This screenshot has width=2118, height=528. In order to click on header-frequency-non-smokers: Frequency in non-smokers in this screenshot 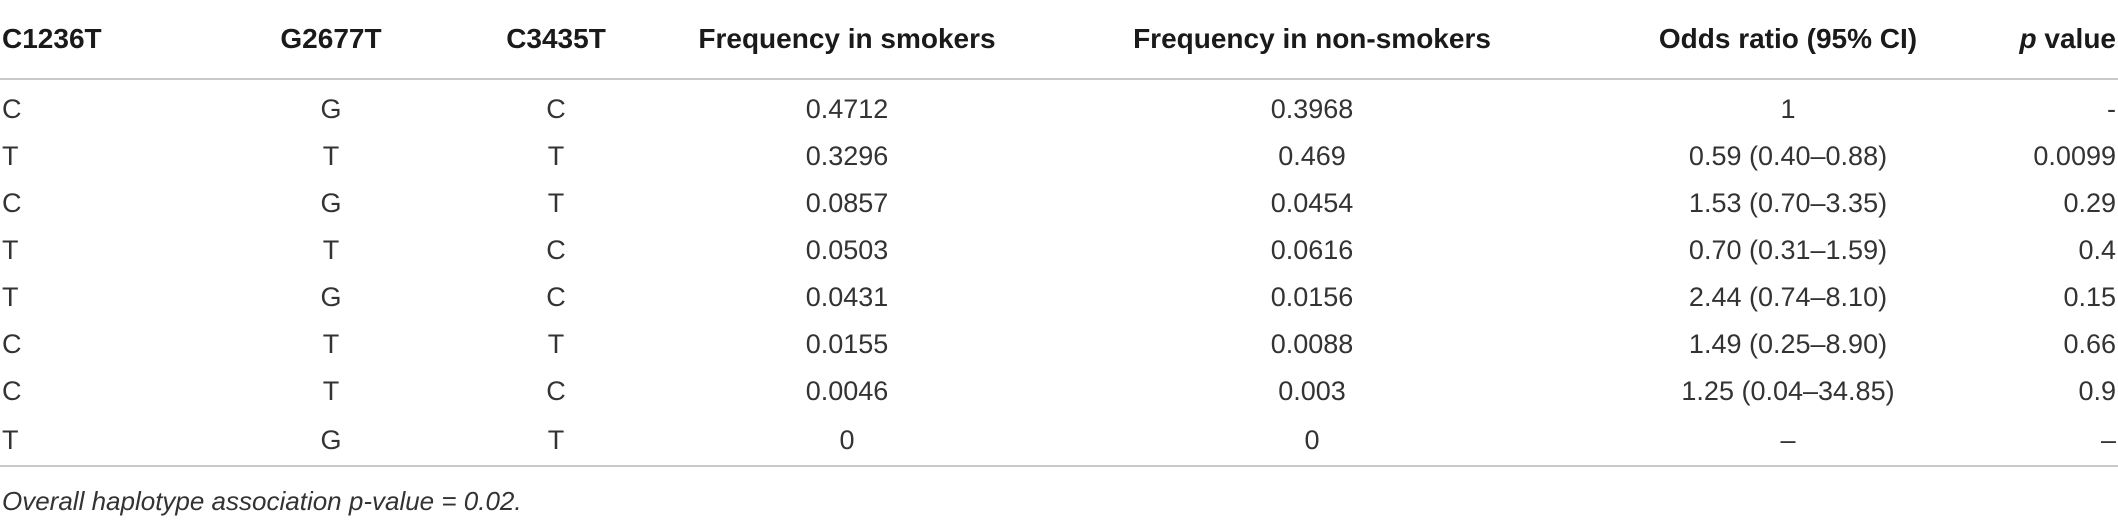, I will do `click(1312, 40)`.